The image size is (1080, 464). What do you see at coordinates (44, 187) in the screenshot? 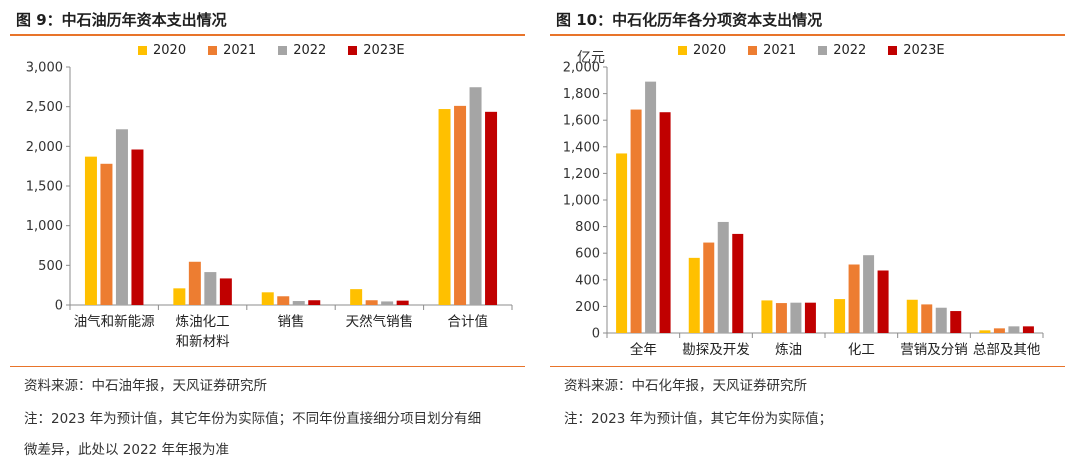
I see `y-tick-label: 1,500` at bounding box center [44, 187].